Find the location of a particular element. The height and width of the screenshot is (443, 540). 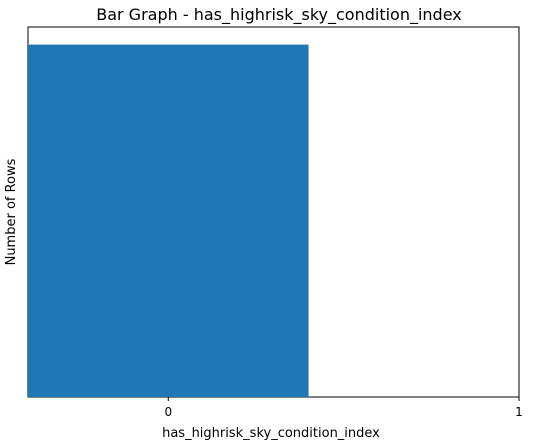

x-tick-label-1: 1 is located at coordinates (519, 412).